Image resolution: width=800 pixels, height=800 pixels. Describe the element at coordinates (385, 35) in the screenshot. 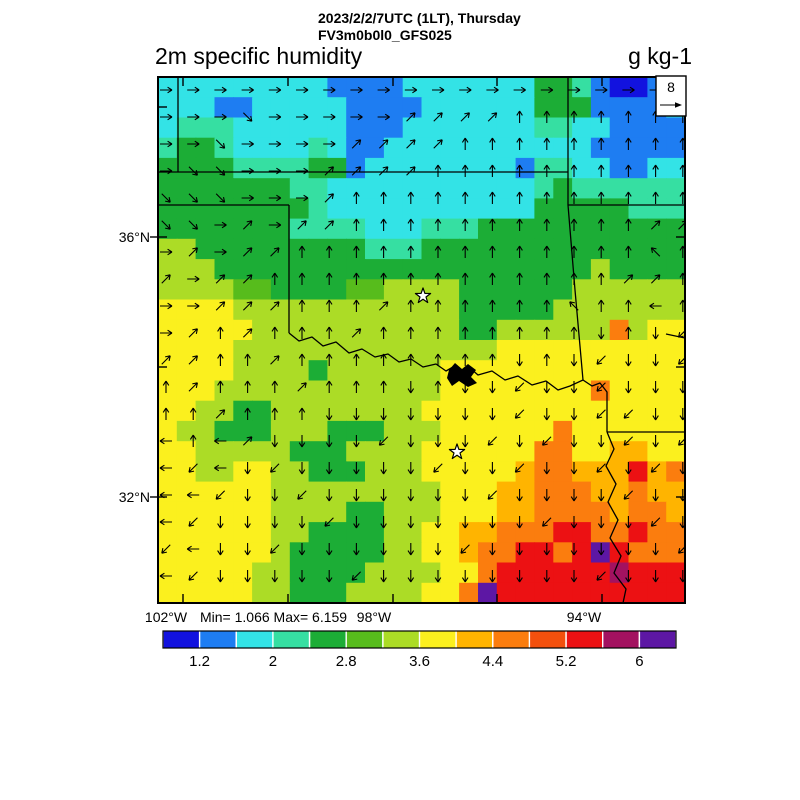

I see `model-title: FV3m0b0l0_GFS025` at that location.